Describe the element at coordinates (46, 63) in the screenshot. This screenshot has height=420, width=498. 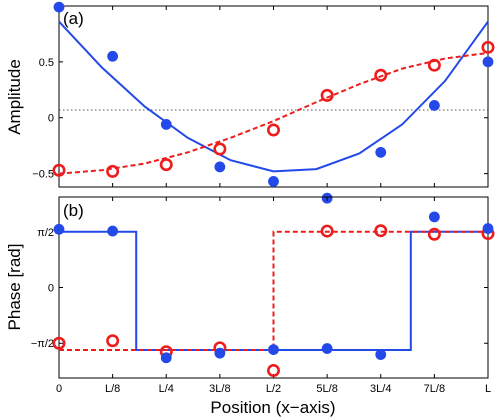
I see `amplitude-ytick-label: 0.5` at that location.